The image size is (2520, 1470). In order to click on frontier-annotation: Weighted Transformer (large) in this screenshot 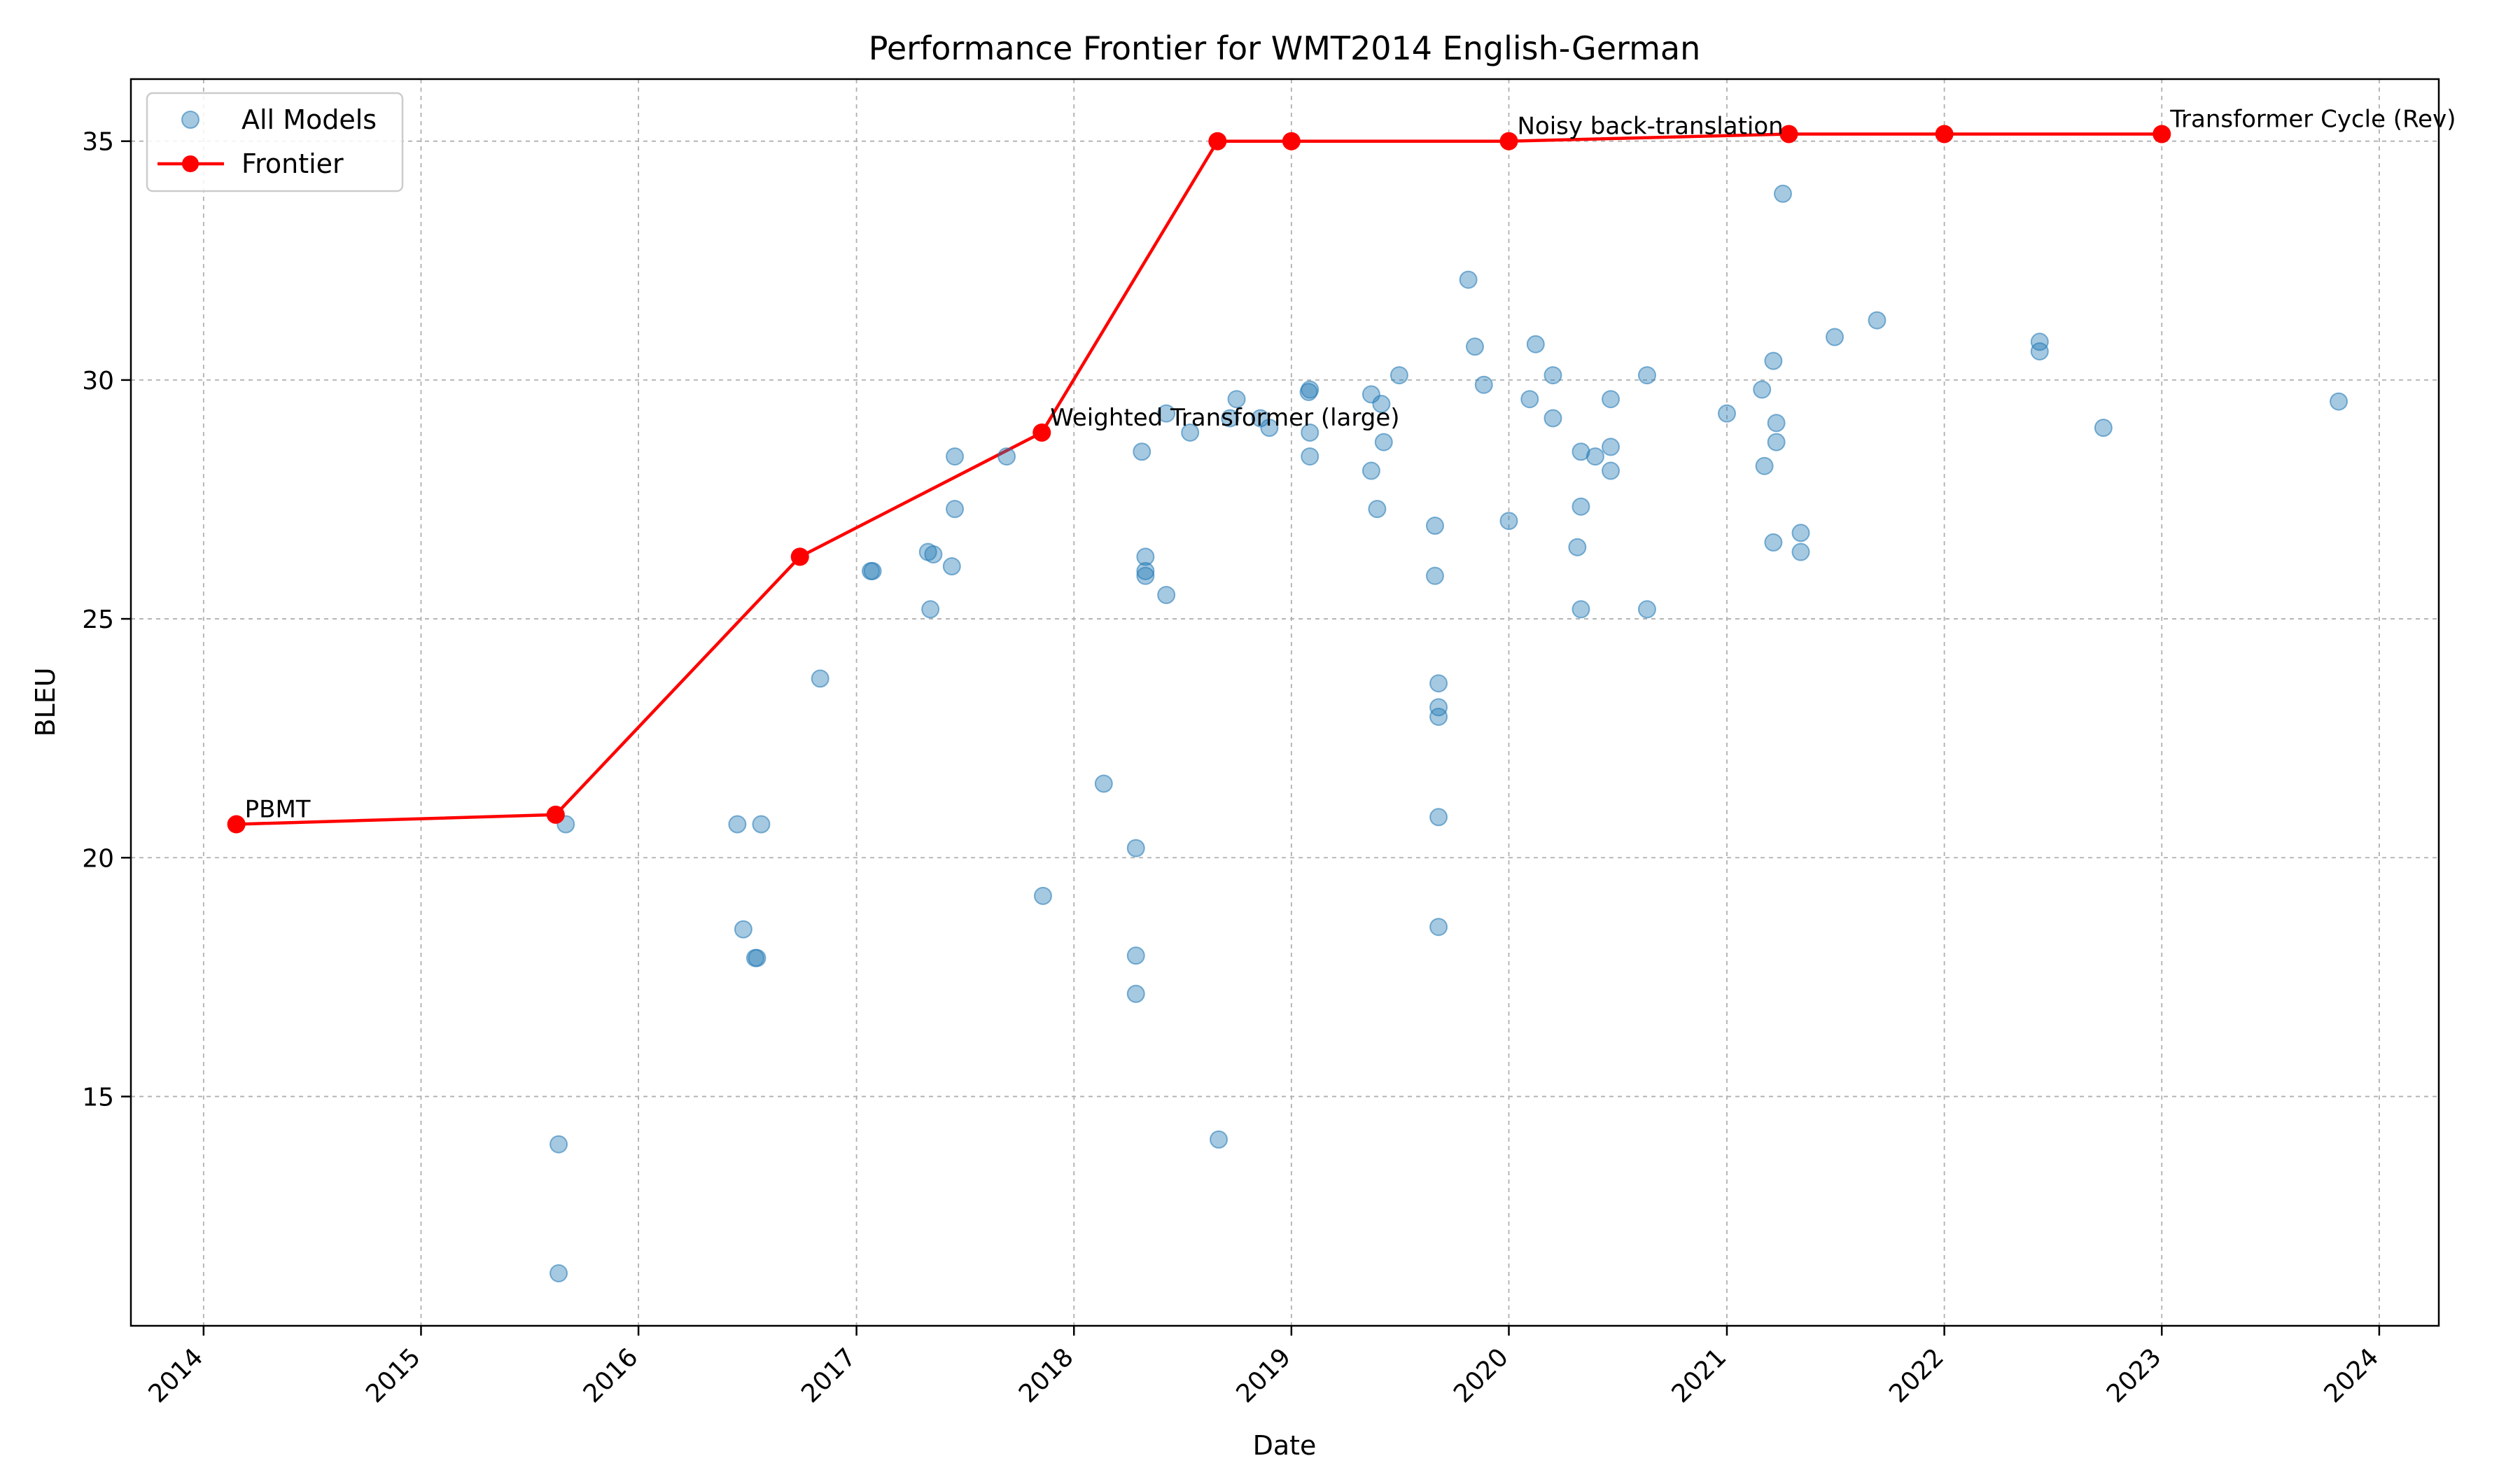, I will do `click(1224, 418)`.